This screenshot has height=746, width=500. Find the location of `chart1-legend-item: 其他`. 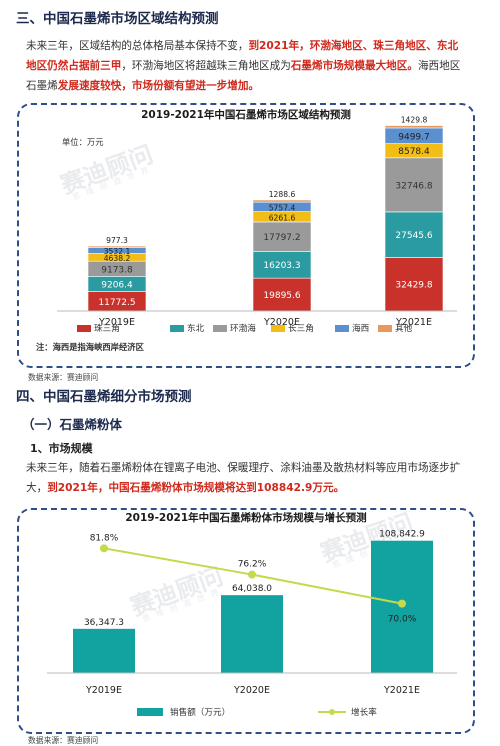

chart1-legend-item: 其他 is located at coordinates (395, 328).